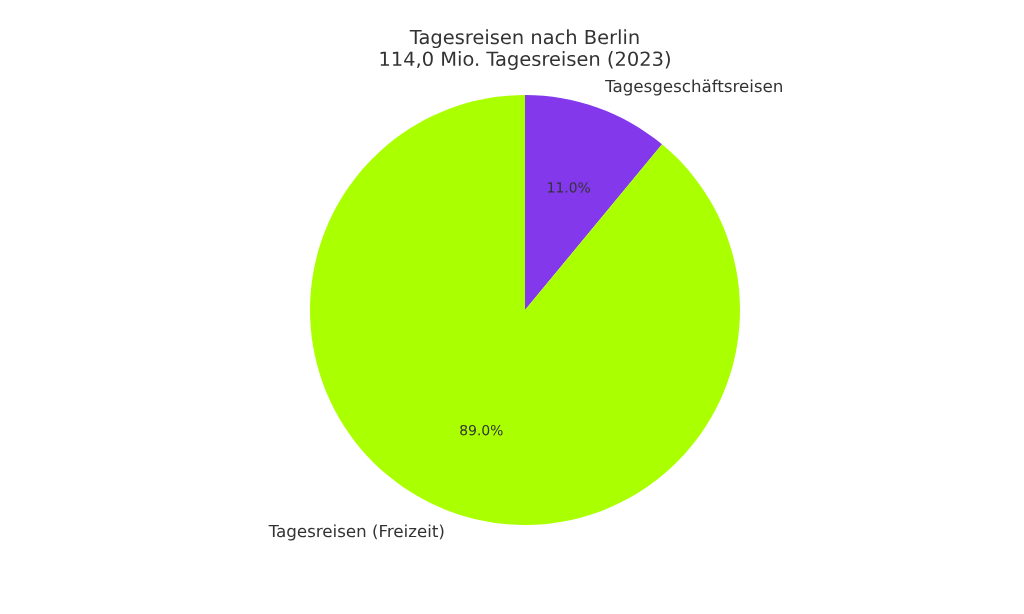  What do you see at coordinates (481, 430) in the screenshot?
I see `data-label: 89.0%` at bounding box center [481, 430].